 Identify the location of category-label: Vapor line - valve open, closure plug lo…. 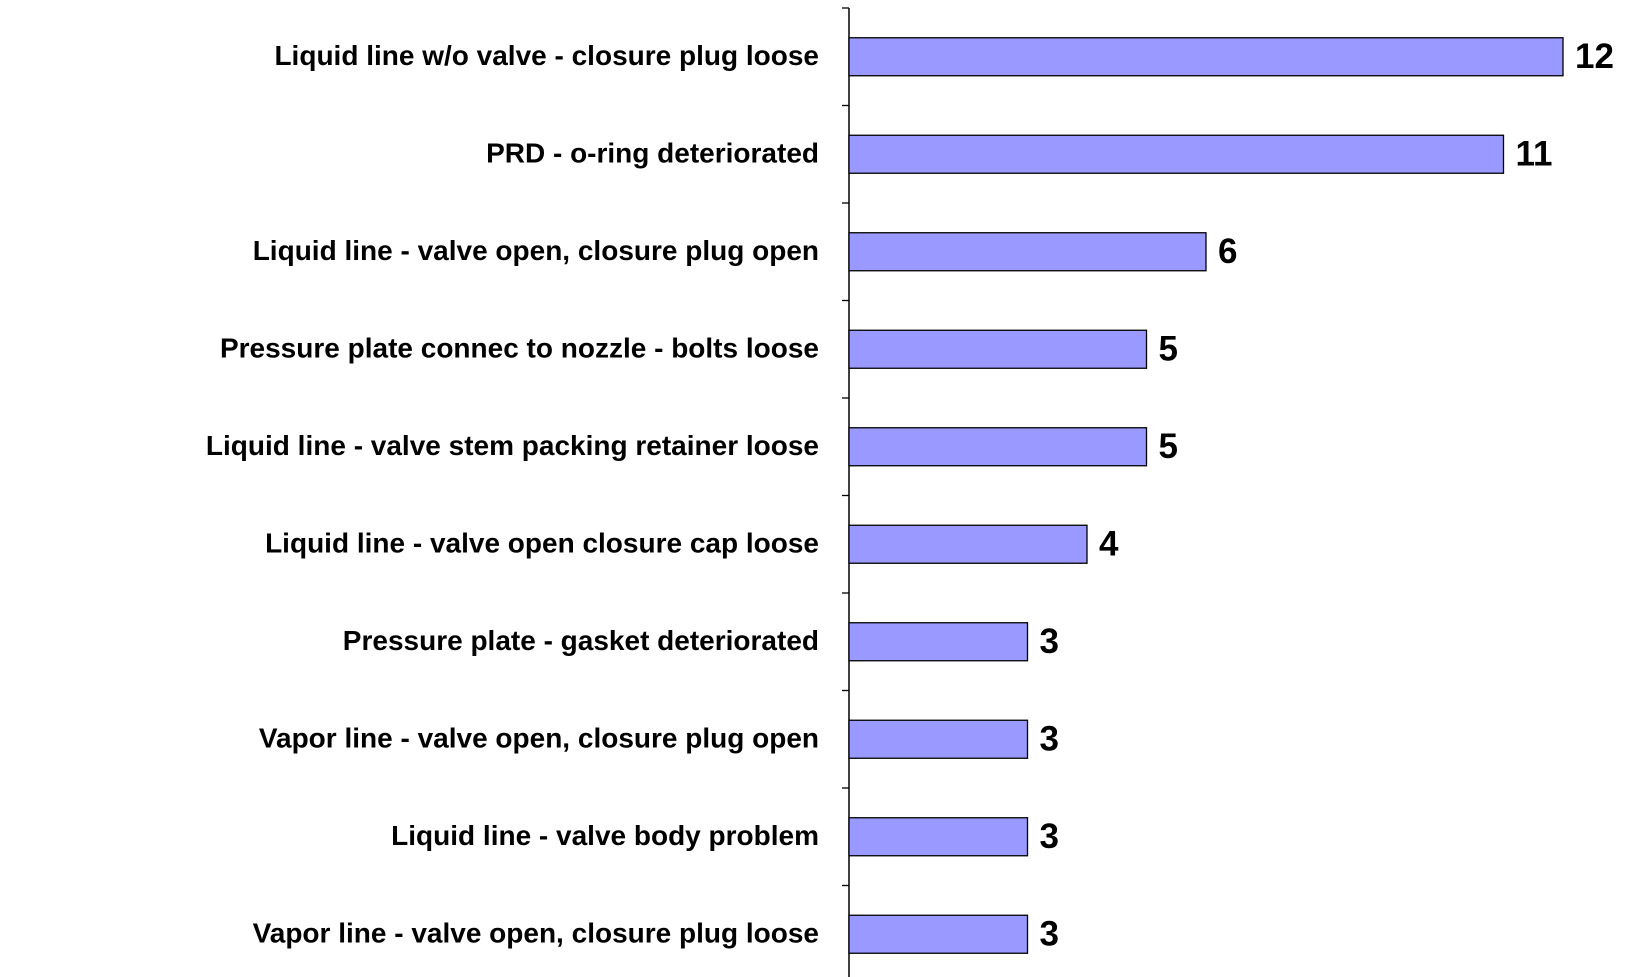
(536, 933).